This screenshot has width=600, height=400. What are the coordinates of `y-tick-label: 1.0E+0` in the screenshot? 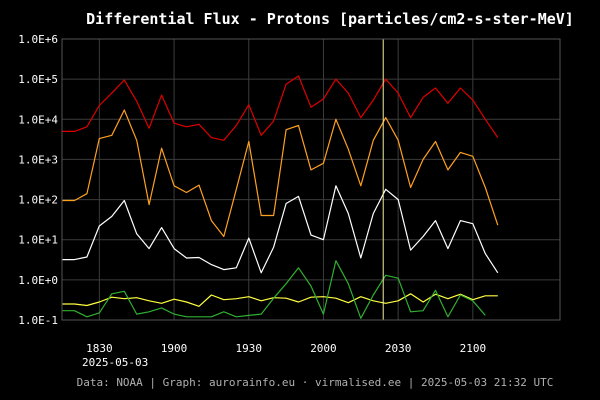 It's located at (38, 280).